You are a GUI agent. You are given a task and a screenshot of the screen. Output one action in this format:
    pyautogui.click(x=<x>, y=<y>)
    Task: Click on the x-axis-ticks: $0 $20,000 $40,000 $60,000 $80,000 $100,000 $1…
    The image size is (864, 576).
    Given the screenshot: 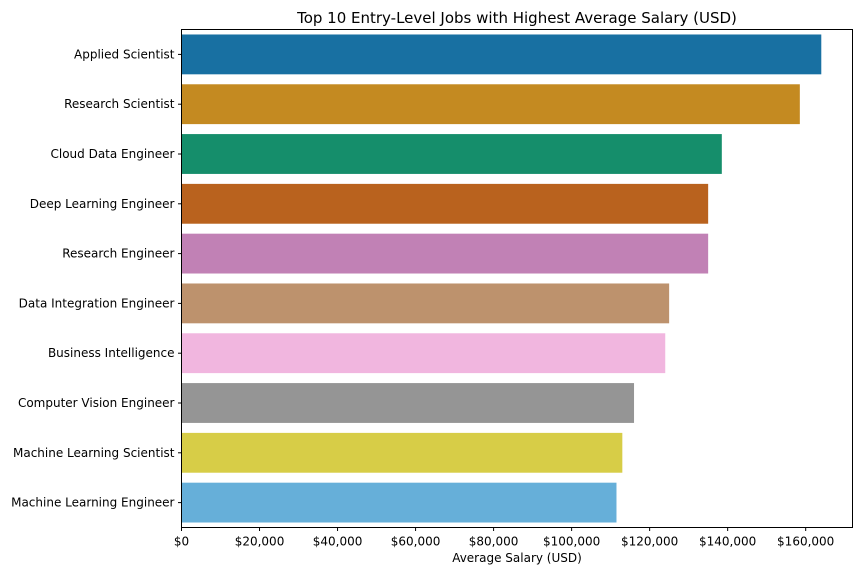 What is the action you would take?
    pyautogui.click(x=504, y=538)
    